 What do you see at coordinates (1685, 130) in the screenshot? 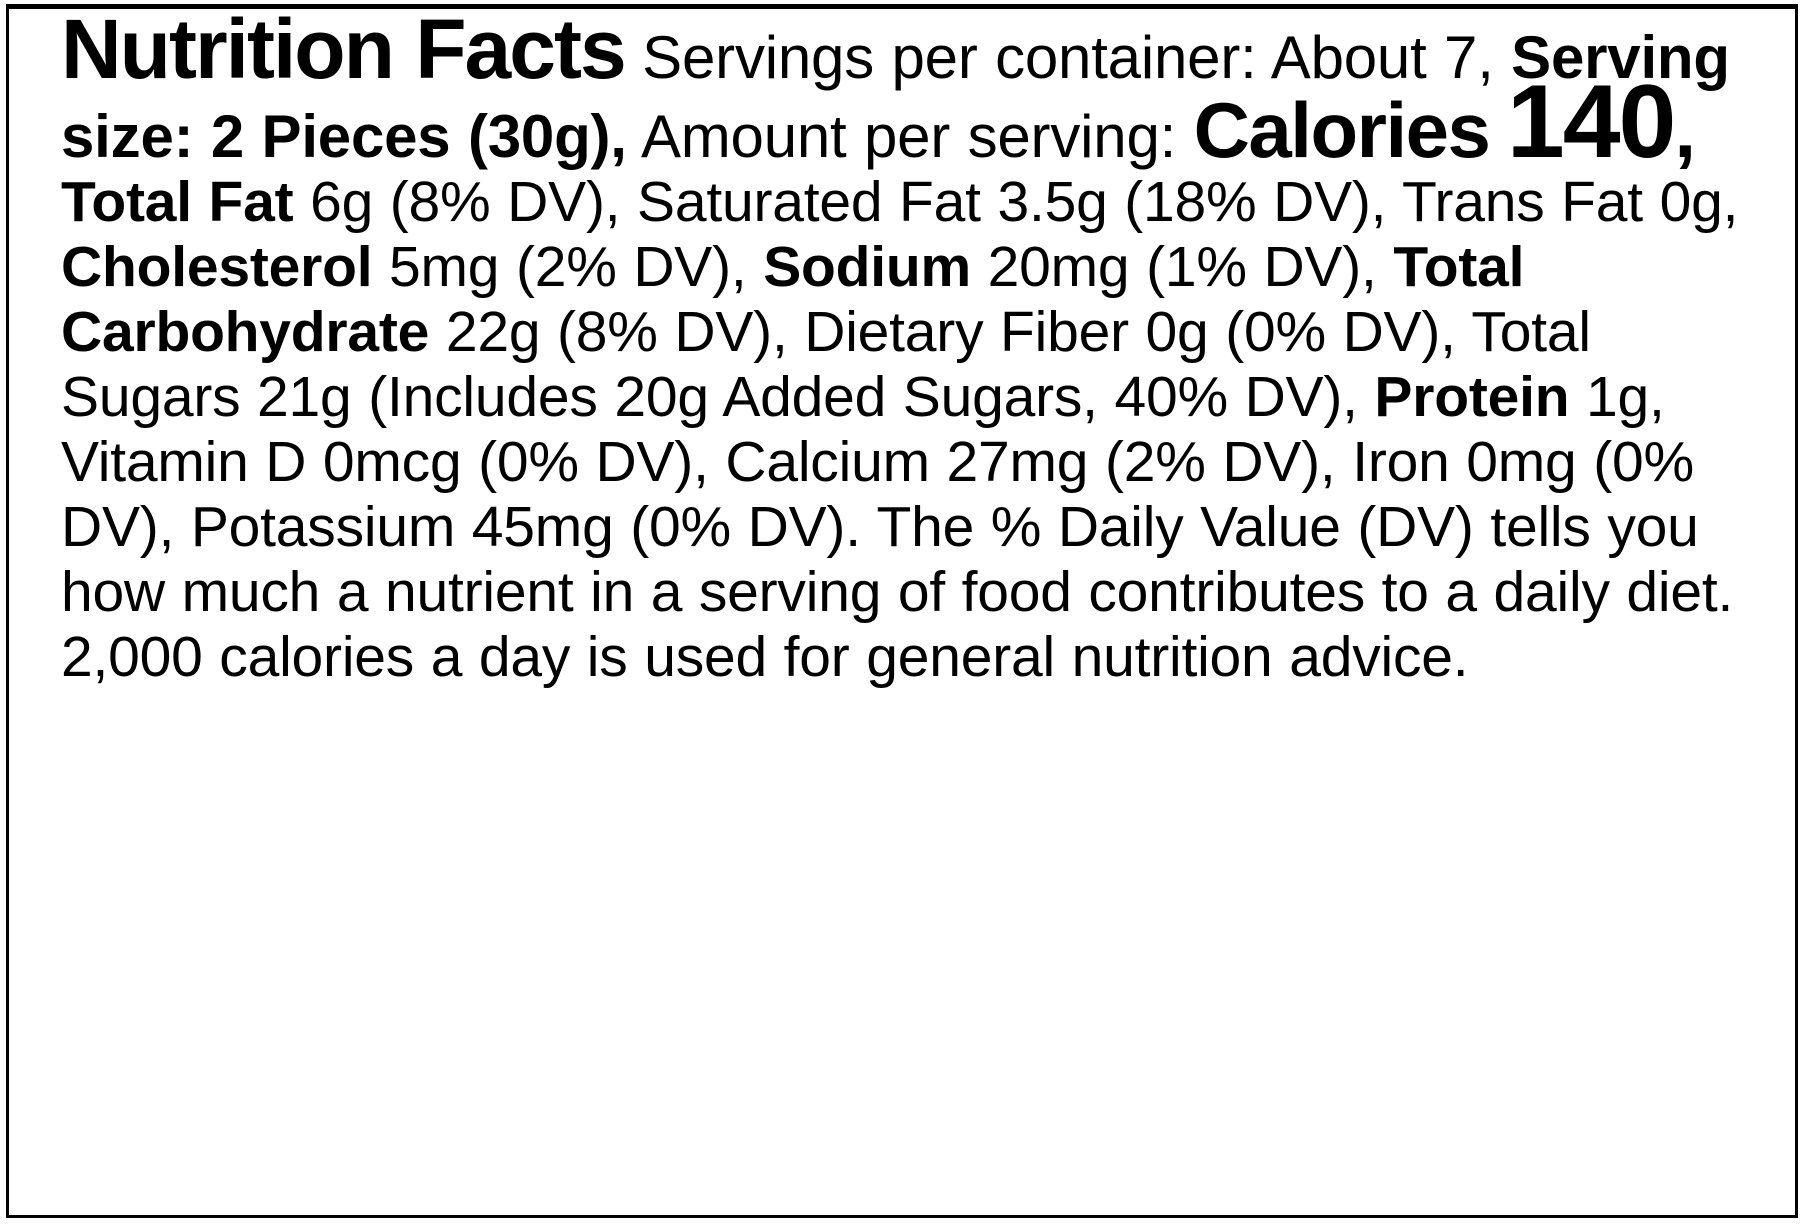
I see `calories-comma: ,` at bounding box center [1685, 130].